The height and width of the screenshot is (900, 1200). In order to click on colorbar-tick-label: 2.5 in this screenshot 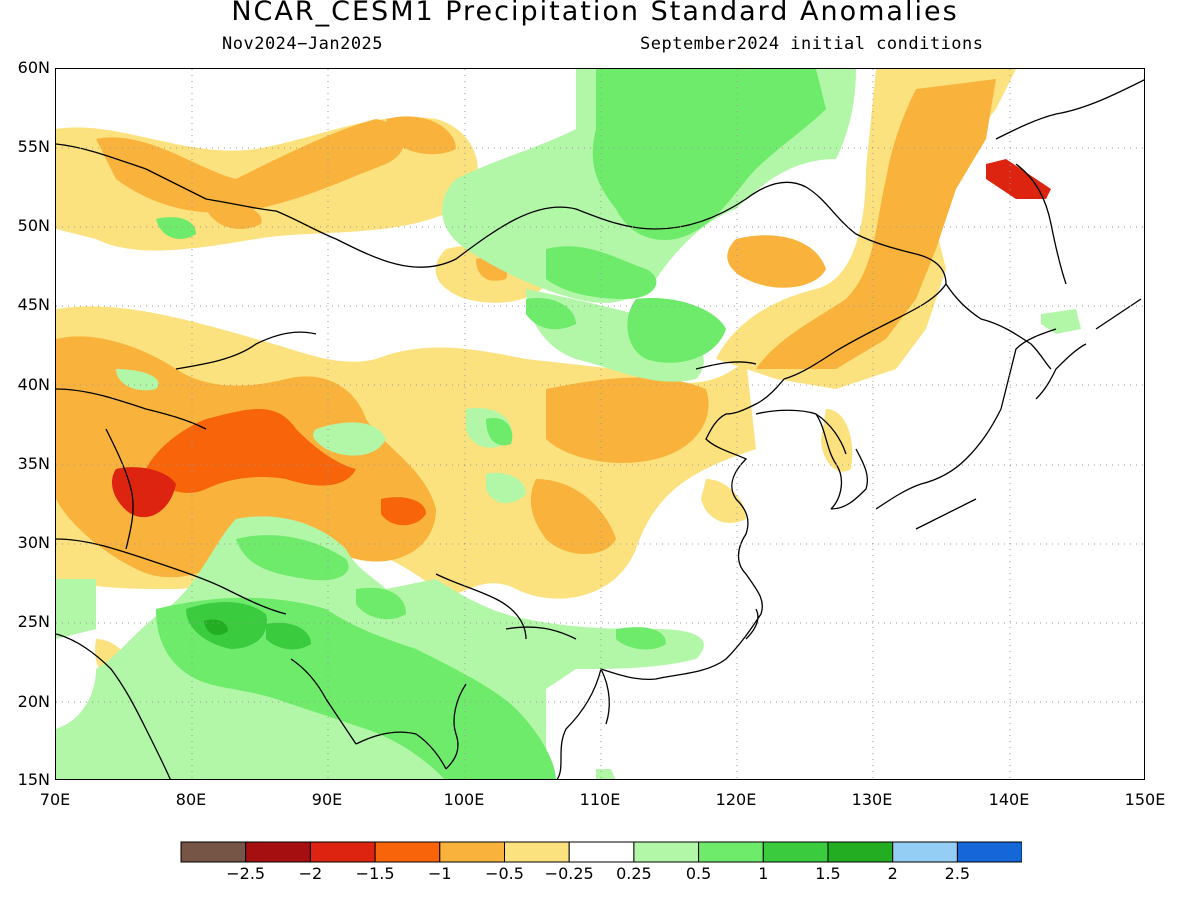, I will do `click(957, 873)`.